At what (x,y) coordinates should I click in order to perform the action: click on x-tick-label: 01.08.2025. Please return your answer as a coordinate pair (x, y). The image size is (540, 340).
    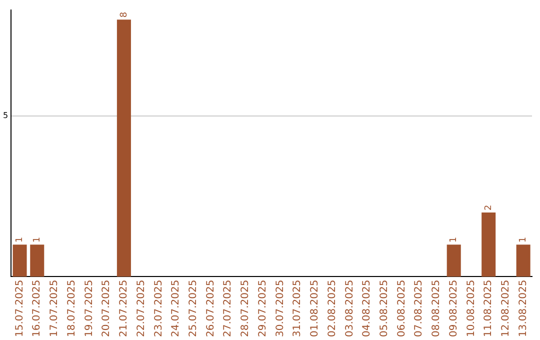
    Looking at the image, I should click on (315, 309).